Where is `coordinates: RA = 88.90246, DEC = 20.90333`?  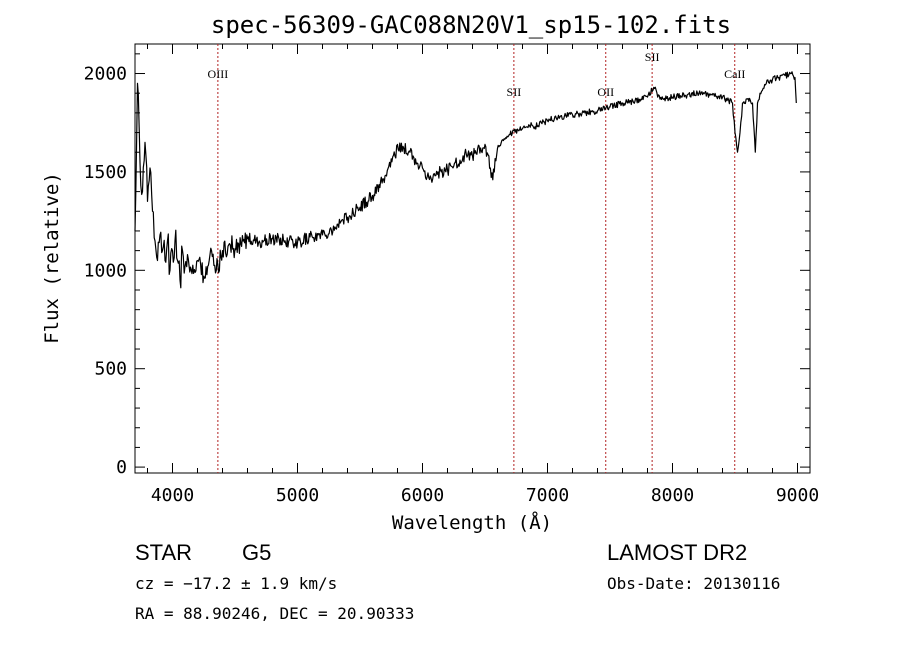 coordinates: RA = 88.90246, DEC = 20.90333 is located at coordinates (274, 613).